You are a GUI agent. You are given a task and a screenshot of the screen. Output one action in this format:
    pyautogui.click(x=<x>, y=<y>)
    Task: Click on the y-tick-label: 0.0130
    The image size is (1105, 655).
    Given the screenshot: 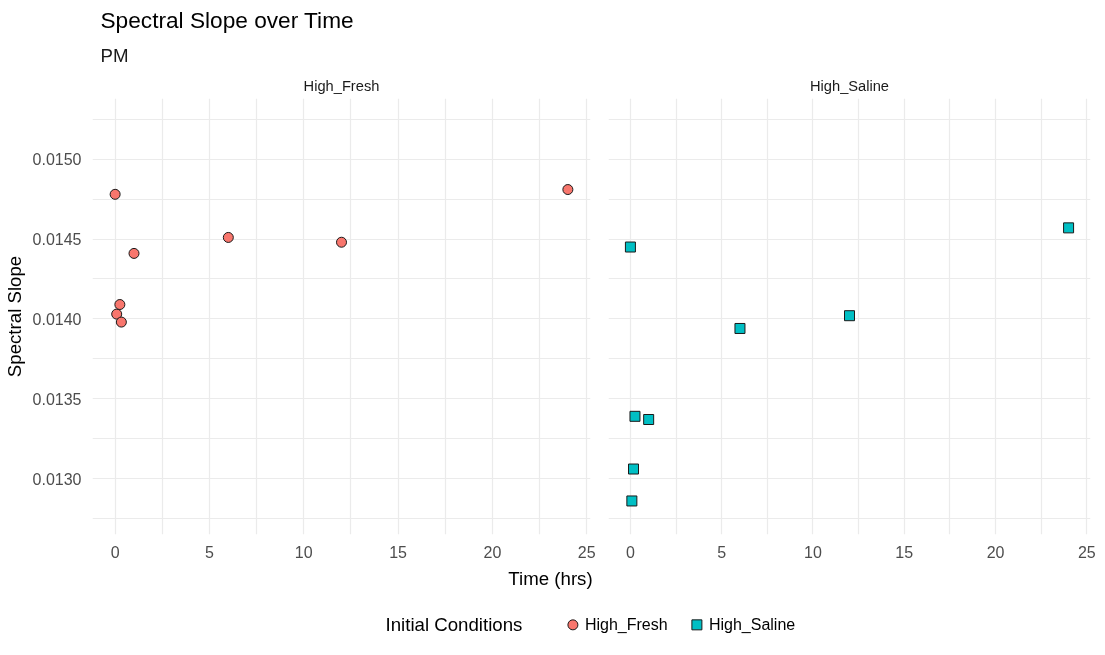 What is the action you would take?
    pyautogui.click(x=57, y=479)
    